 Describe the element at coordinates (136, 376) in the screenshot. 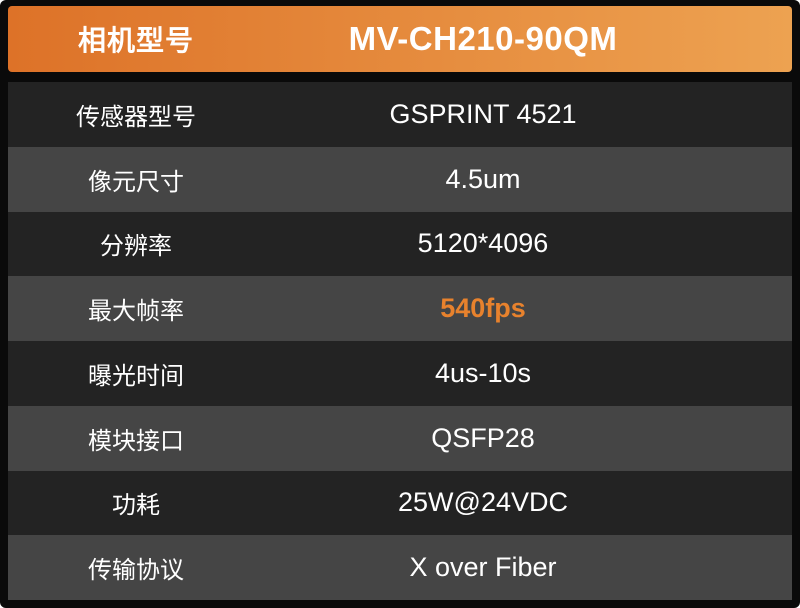

I see `spec-label: 曝光时间` at that location.